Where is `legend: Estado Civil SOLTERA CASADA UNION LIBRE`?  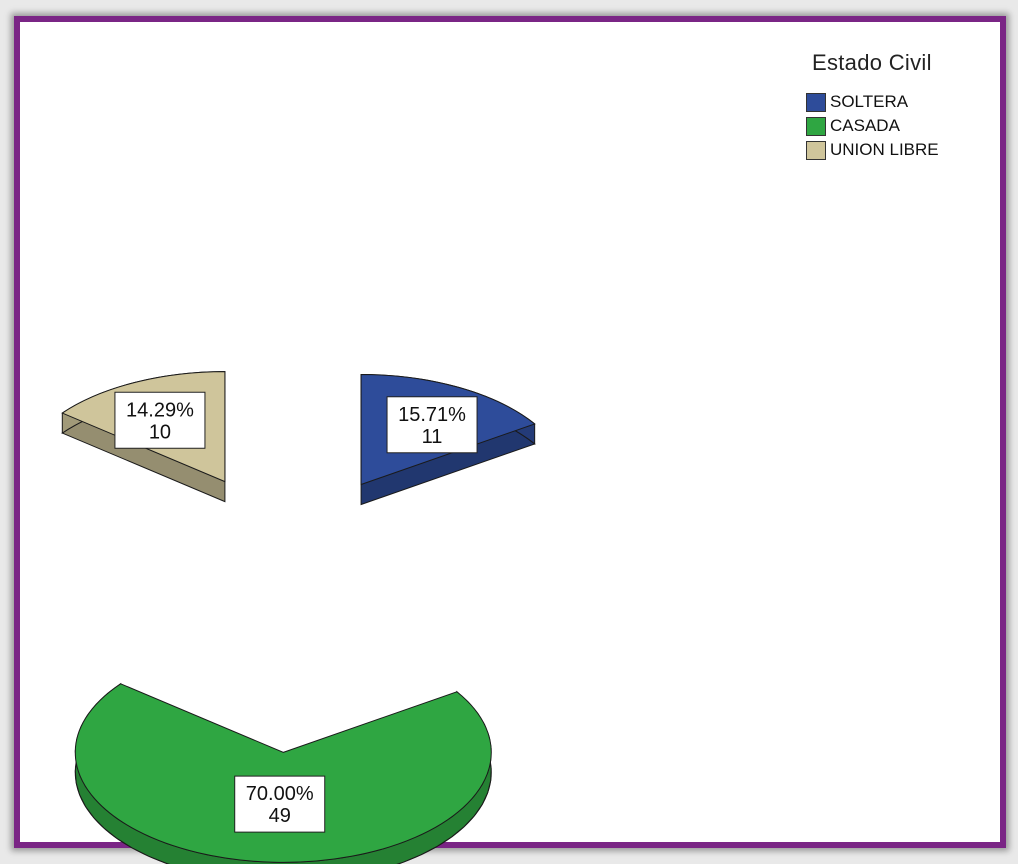
legend: Estado Civil SOLTERA CASADA UNION LIBRE is located at coordinates (872, 106).